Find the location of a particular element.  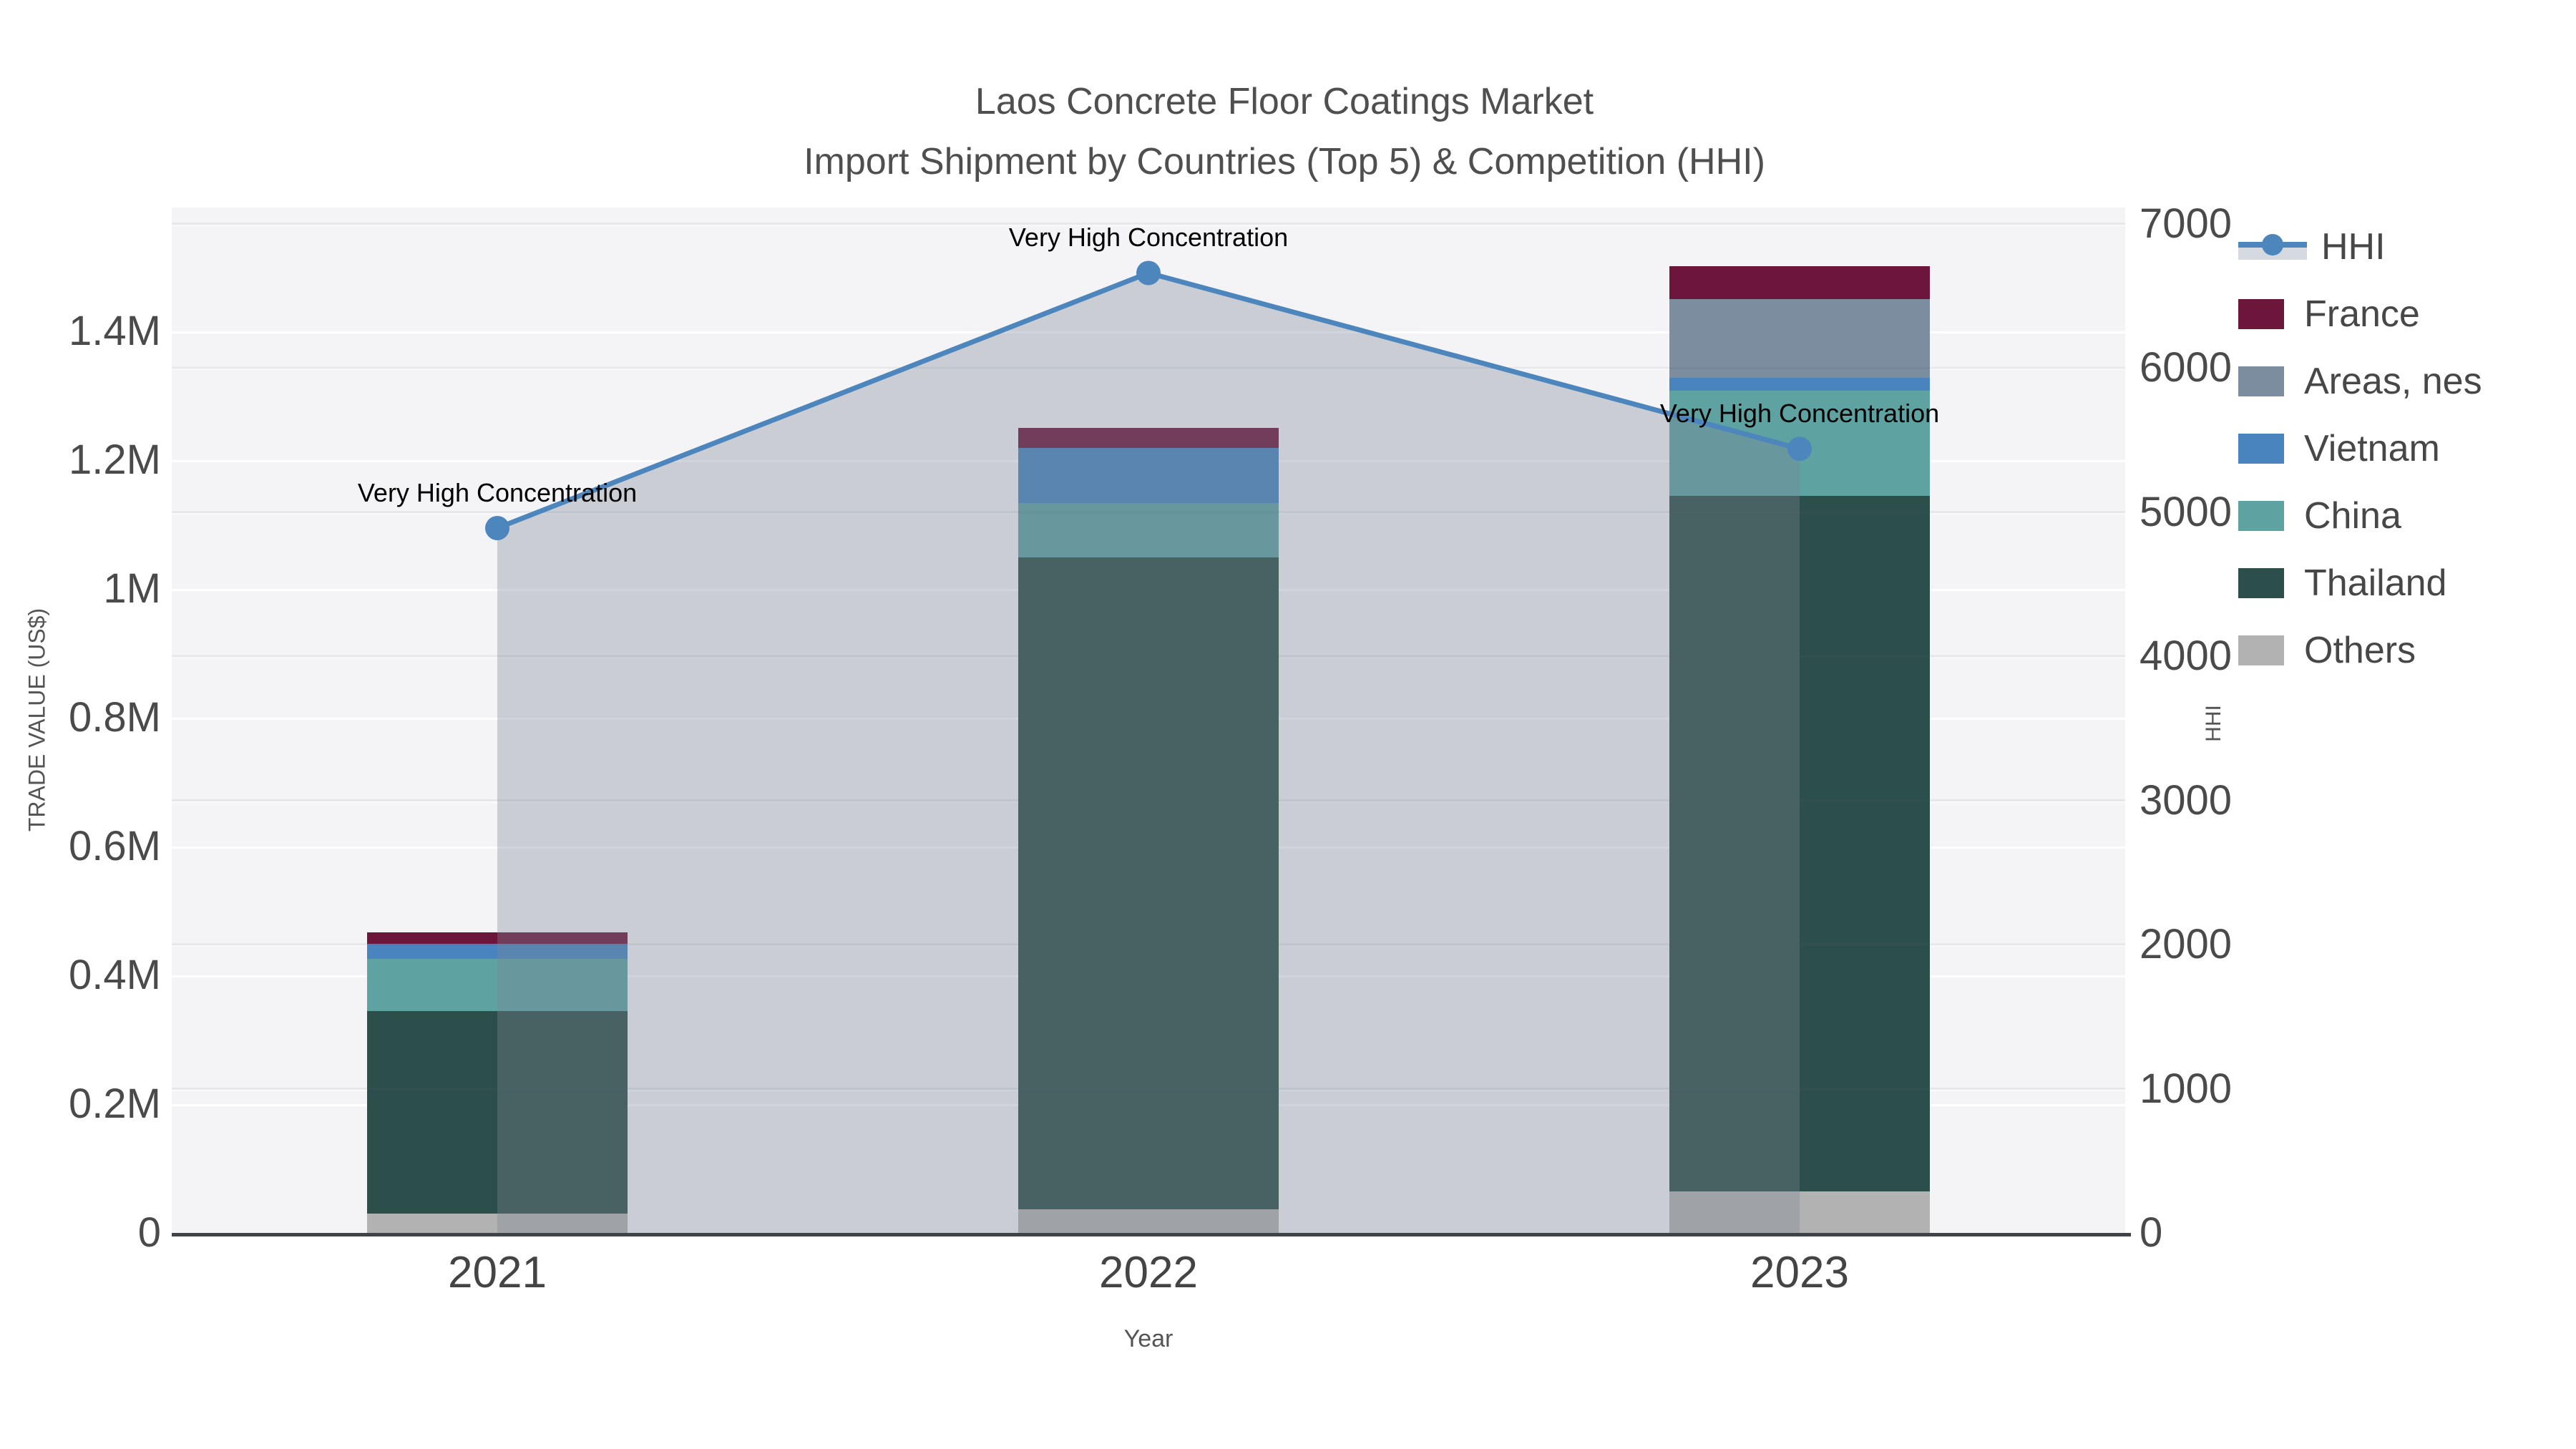

legend-item-china: China is located at coordinates (2360, 516).